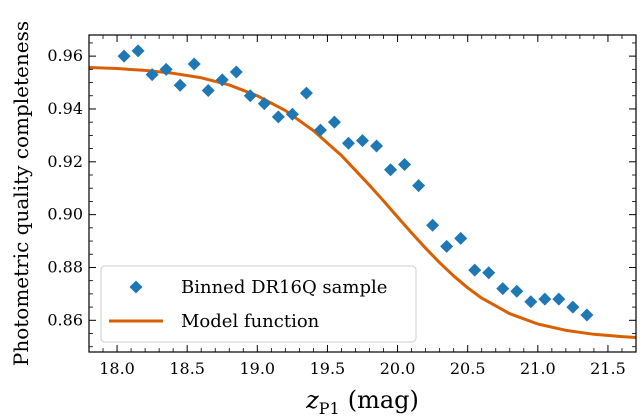 Image resolution: width=644 pixels, height=418 pixels. What do you see at coordinates (328, 368) in the screenshot?
I see `x-tick-label: 19.5` at bounding box center [328, 368].